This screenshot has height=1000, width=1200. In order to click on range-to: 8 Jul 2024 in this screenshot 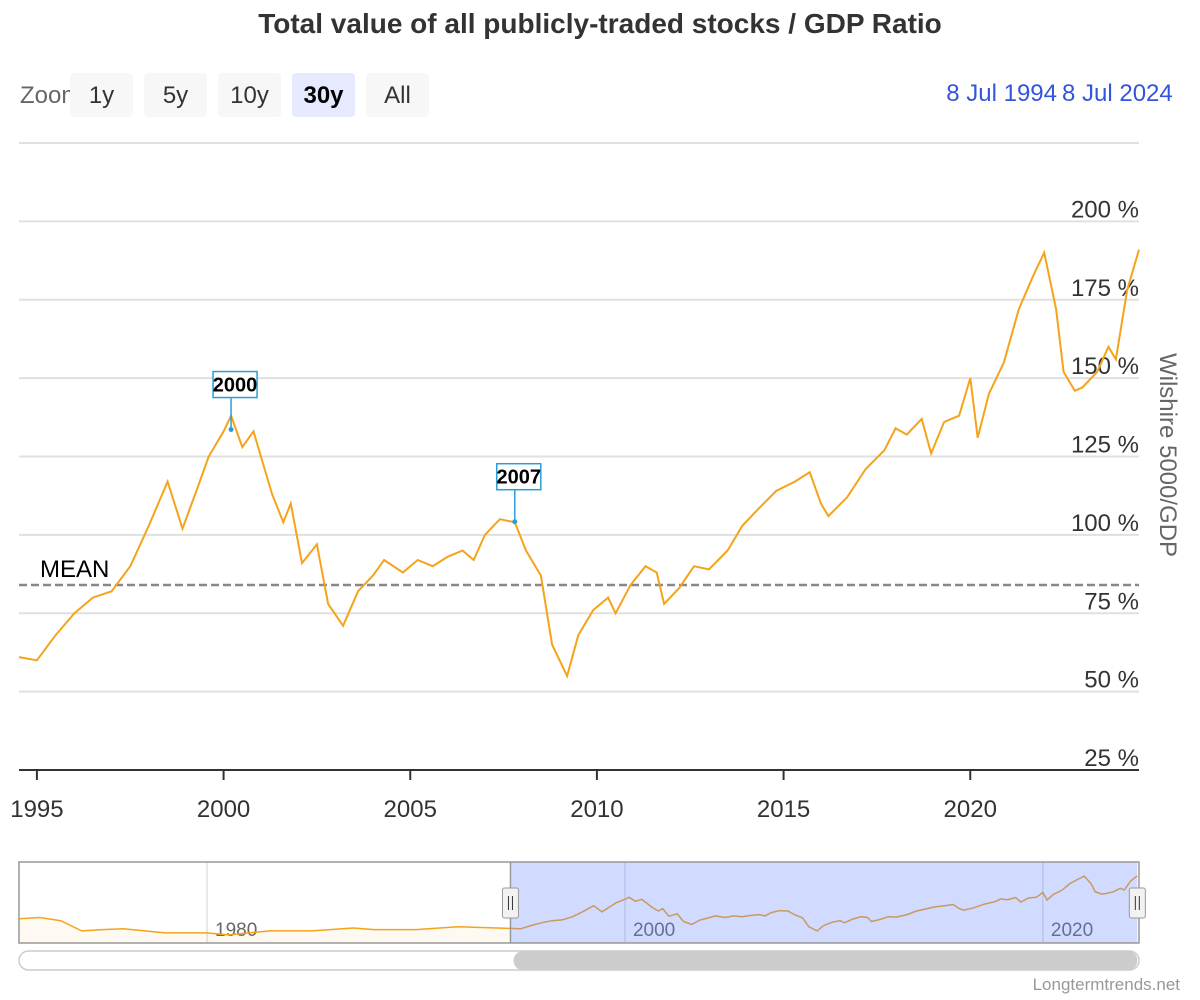, I will do `click(1117, 93)`.